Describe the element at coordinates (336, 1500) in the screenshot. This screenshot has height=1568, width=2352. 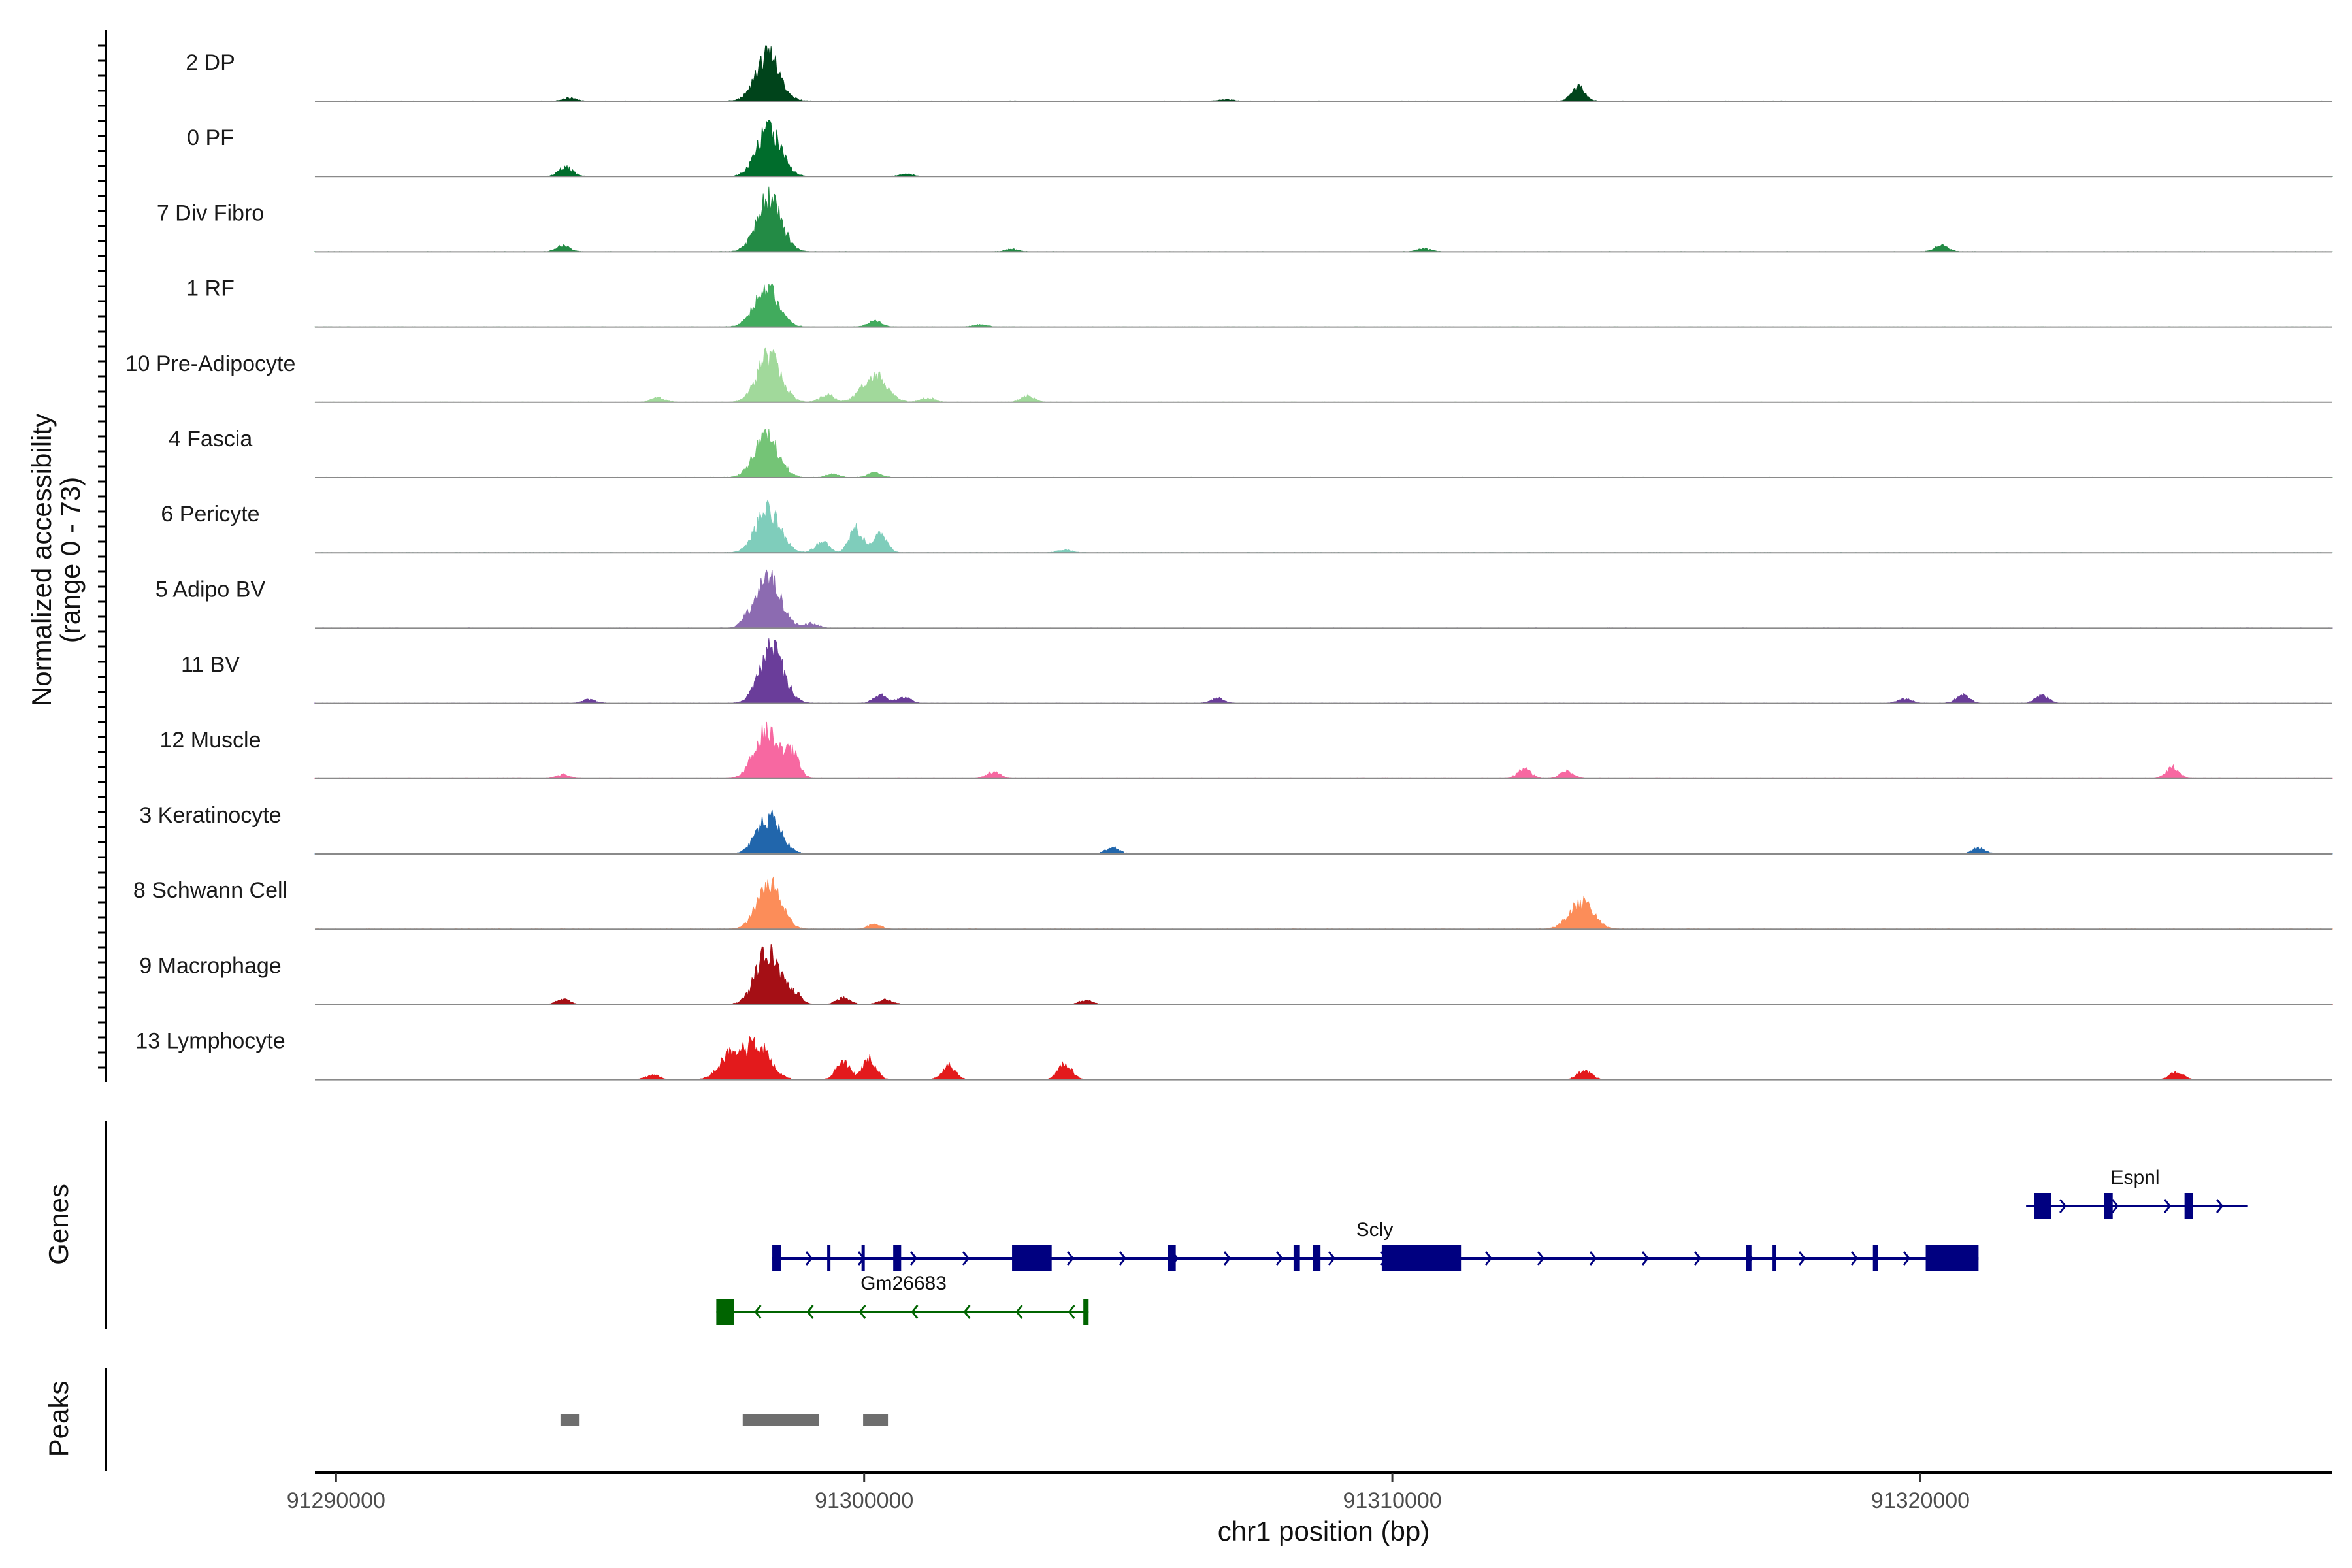
I see `x-tick-label: 91290000` at that location.